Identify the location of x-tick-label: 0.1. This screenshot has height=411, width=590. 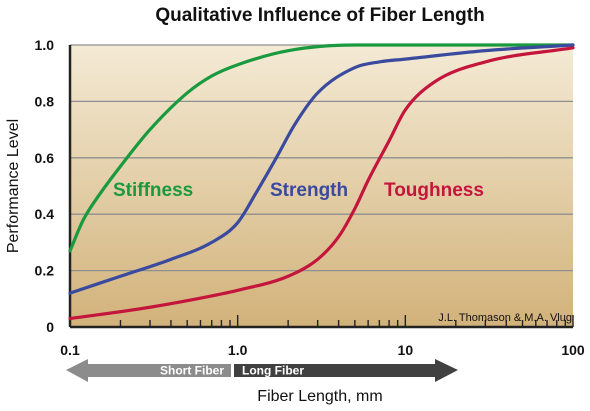
(70, 350).